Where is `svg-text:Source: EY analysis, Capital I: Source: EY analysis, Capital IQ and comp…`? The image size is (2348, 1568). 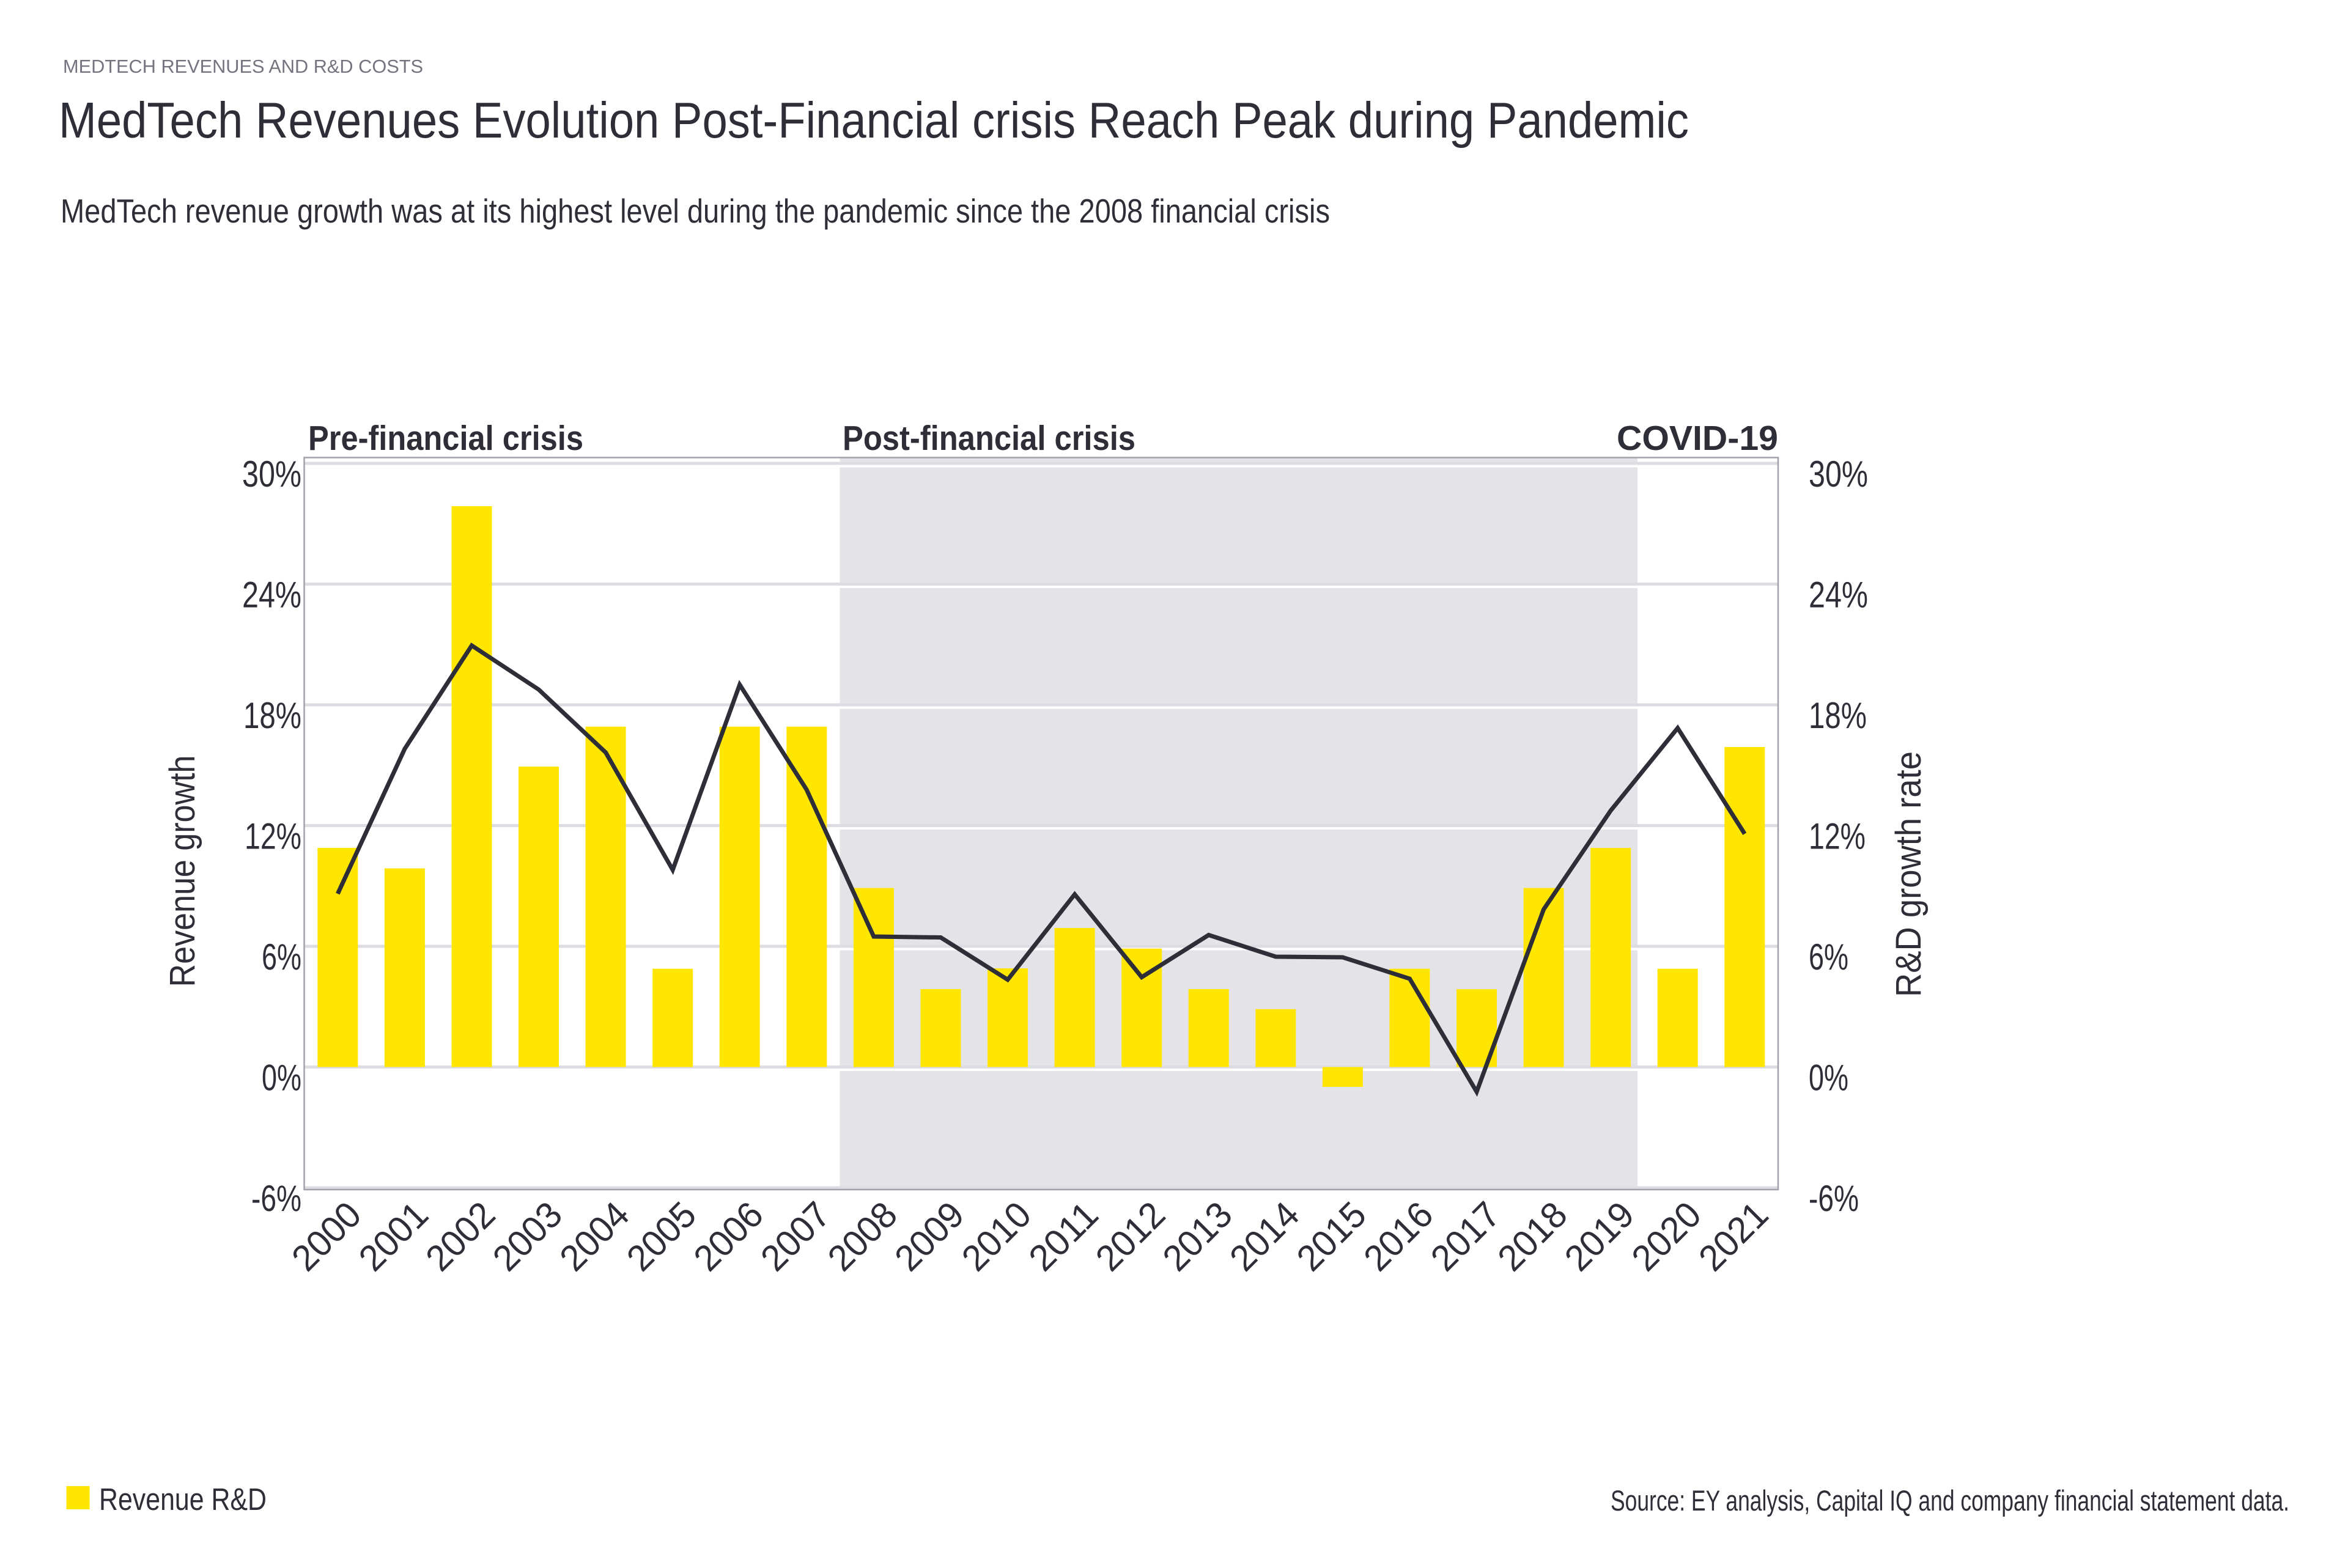
svg-text:Source: EY analysis, Capital I: Source: EY analysis, Capital IQ and comp… is located at coordinates (1950, 1500).